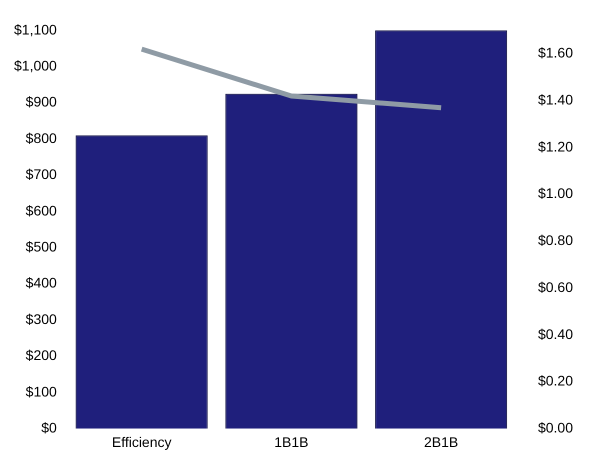 This screenshot has width=603, height=459. Describe the element at coordinates (36, 29) in the screenshot. I see `y-tick-label: $1,100` at that location.